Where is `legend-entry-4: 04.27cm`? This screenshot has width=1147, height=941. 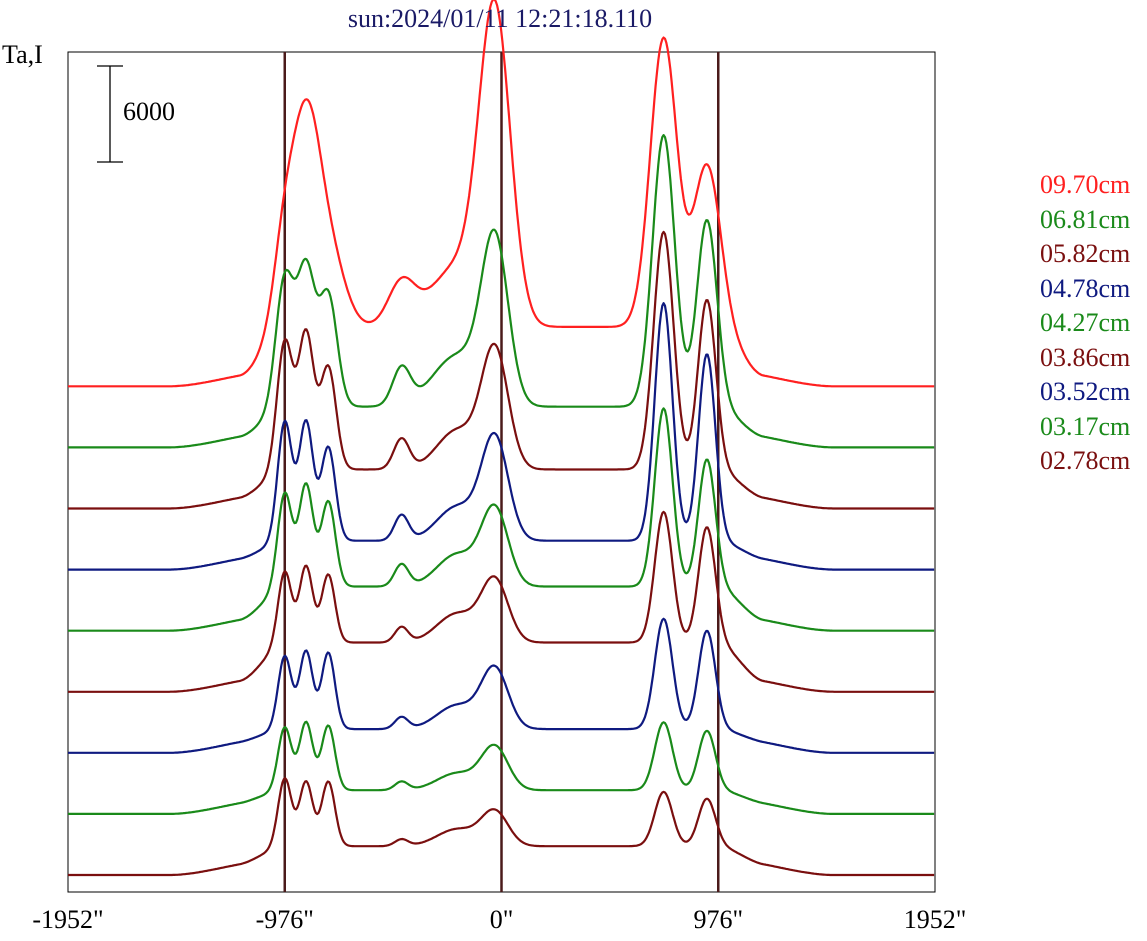 legend-entry-4: 04.27cm is located at coordinates (1085, 322).